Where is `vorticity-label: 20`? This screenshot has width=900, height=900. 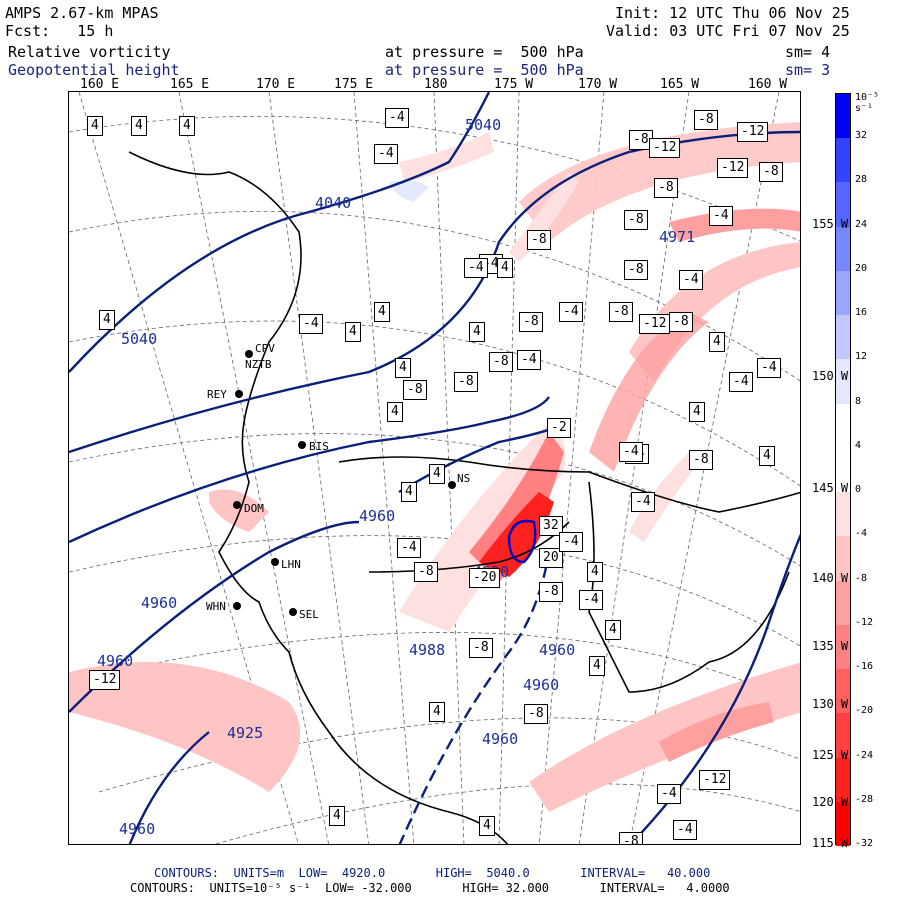
vorticity-label: 20 is located at coordinates (551, 558).